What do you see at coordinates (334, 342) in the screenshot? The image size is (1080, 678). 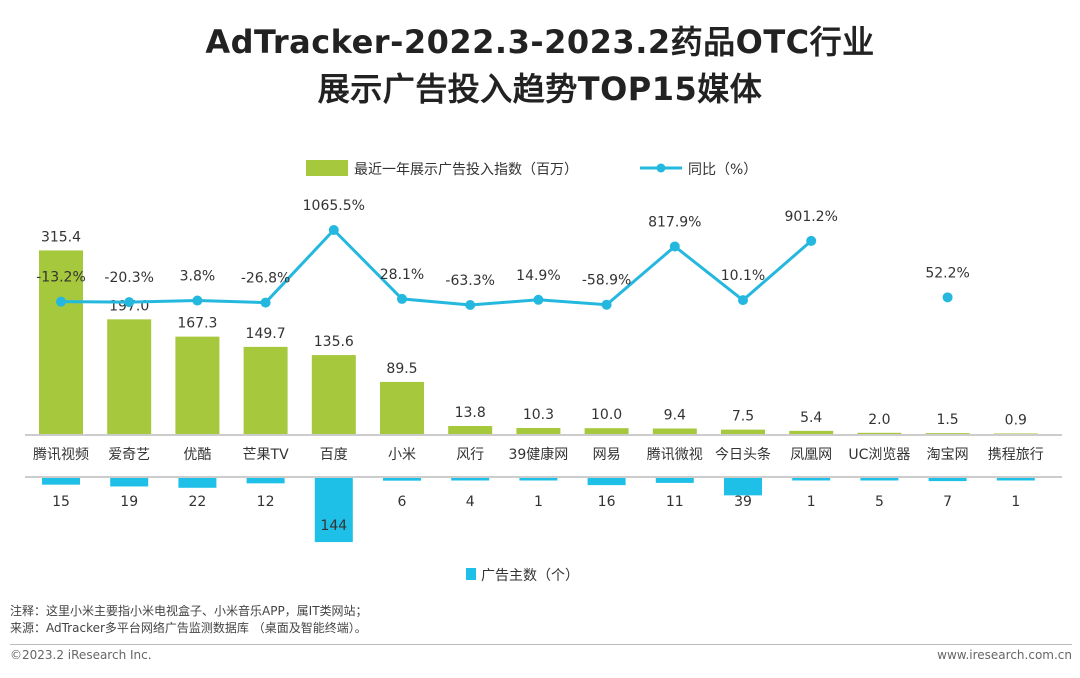 I see `bar-value-label: 135.6` at bounding box center [334, 342].